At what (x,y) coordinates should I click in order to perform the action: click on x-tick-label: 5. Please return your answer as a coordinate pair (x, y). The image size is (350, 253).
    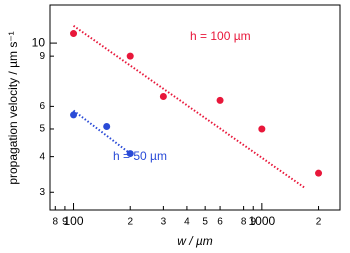
    Looking at the image, I should click on (205, 222).